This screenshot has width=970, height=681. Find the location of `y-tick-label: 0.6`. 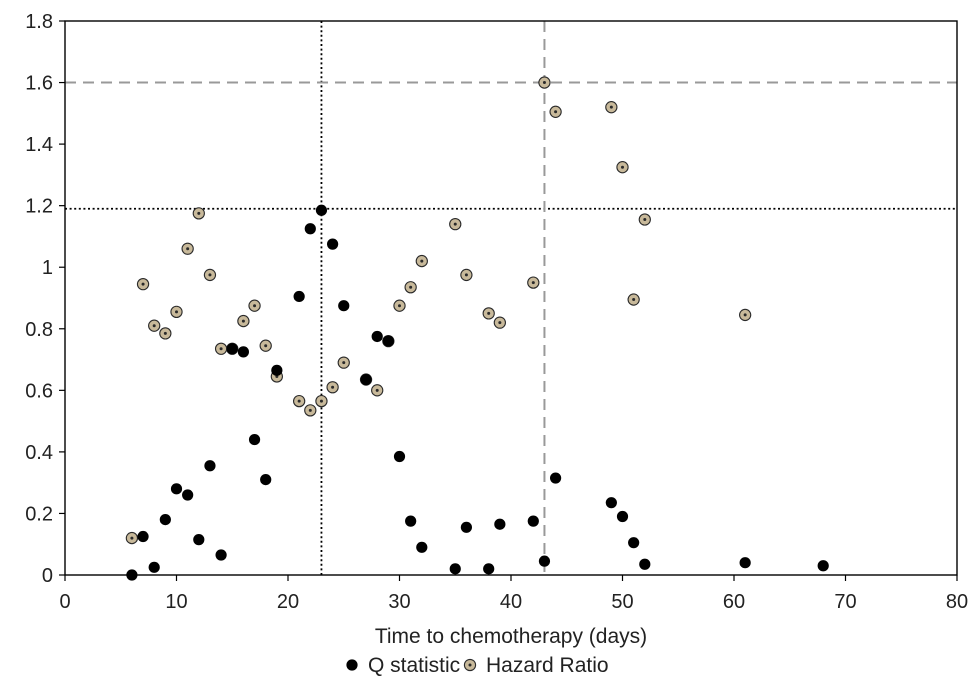

y-tick-label: 0.6 is located at coordinates (39, 391).